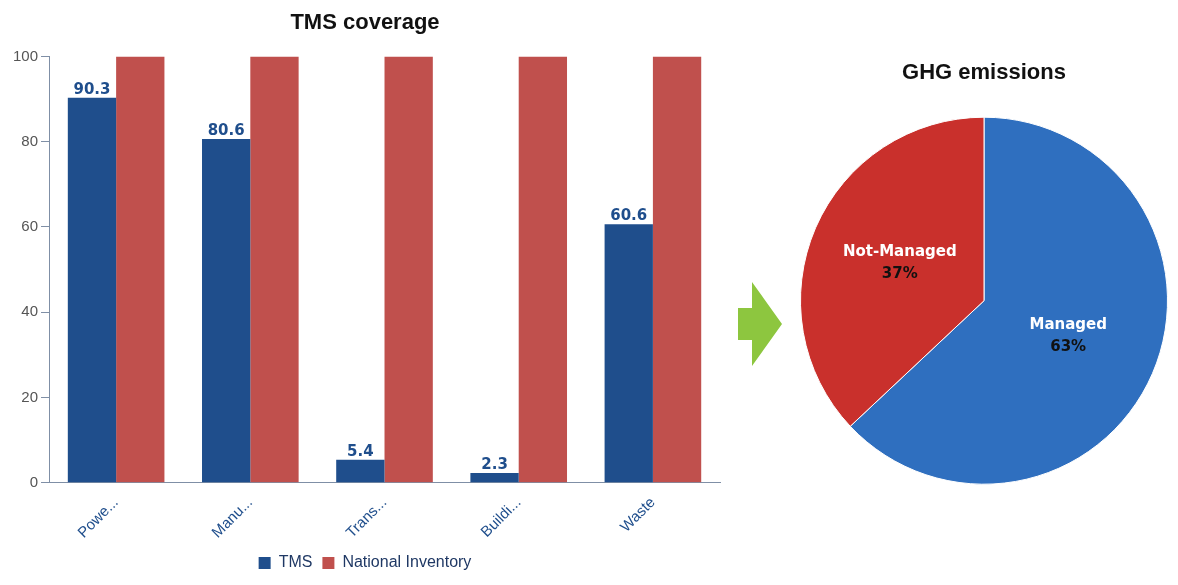 This screenshot has width=1178, height=585. What do you see at coordinates (899, 251) in the screenshot?
I see `slice-label: Not-Managed` at bounding box center [899, 251].